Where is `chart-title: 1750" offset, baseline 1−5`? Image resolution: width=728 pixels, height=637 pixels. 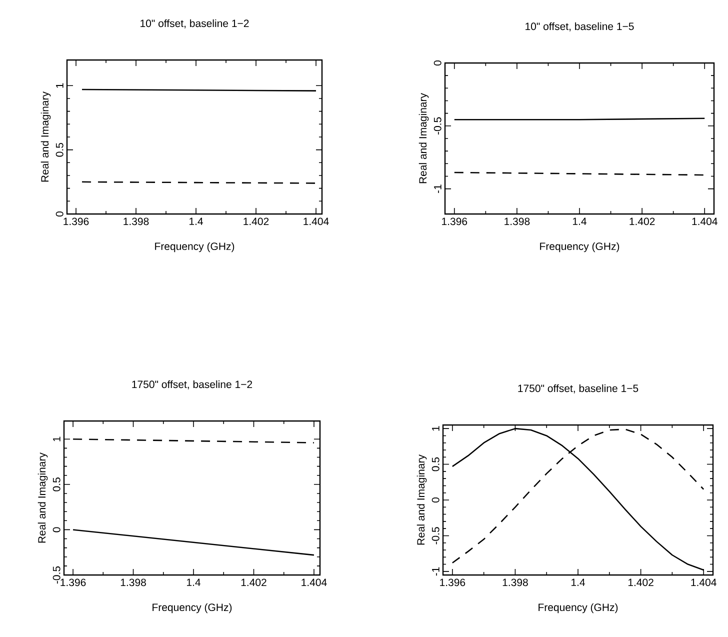 chart-title: 1750" offset, baseline 1−5 is located at coordinates (578, 389).